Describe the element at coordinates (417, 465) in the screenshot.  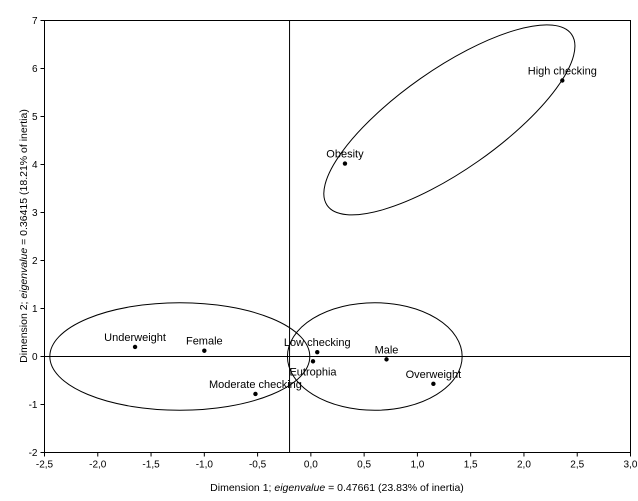
I see `x-tick-label: 1,0` at that location.